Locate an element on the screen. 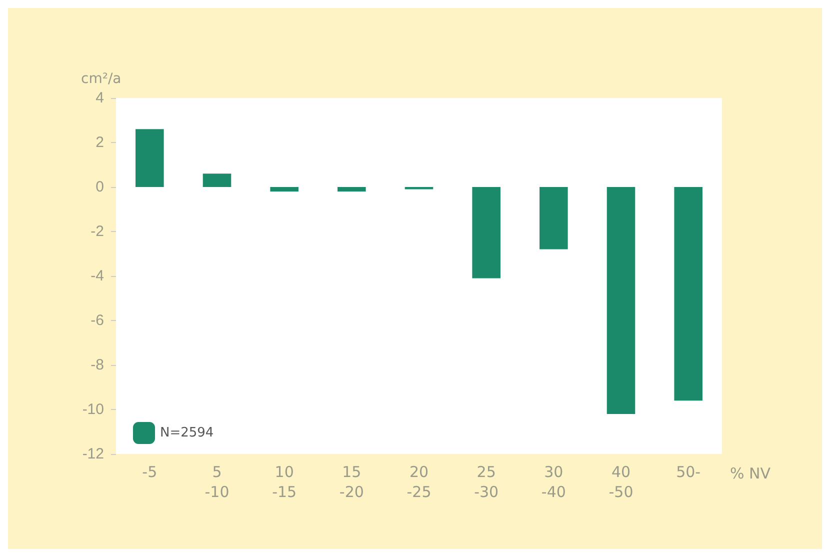  y-axis-title: cm²/a is located at coordinates (101, 79).